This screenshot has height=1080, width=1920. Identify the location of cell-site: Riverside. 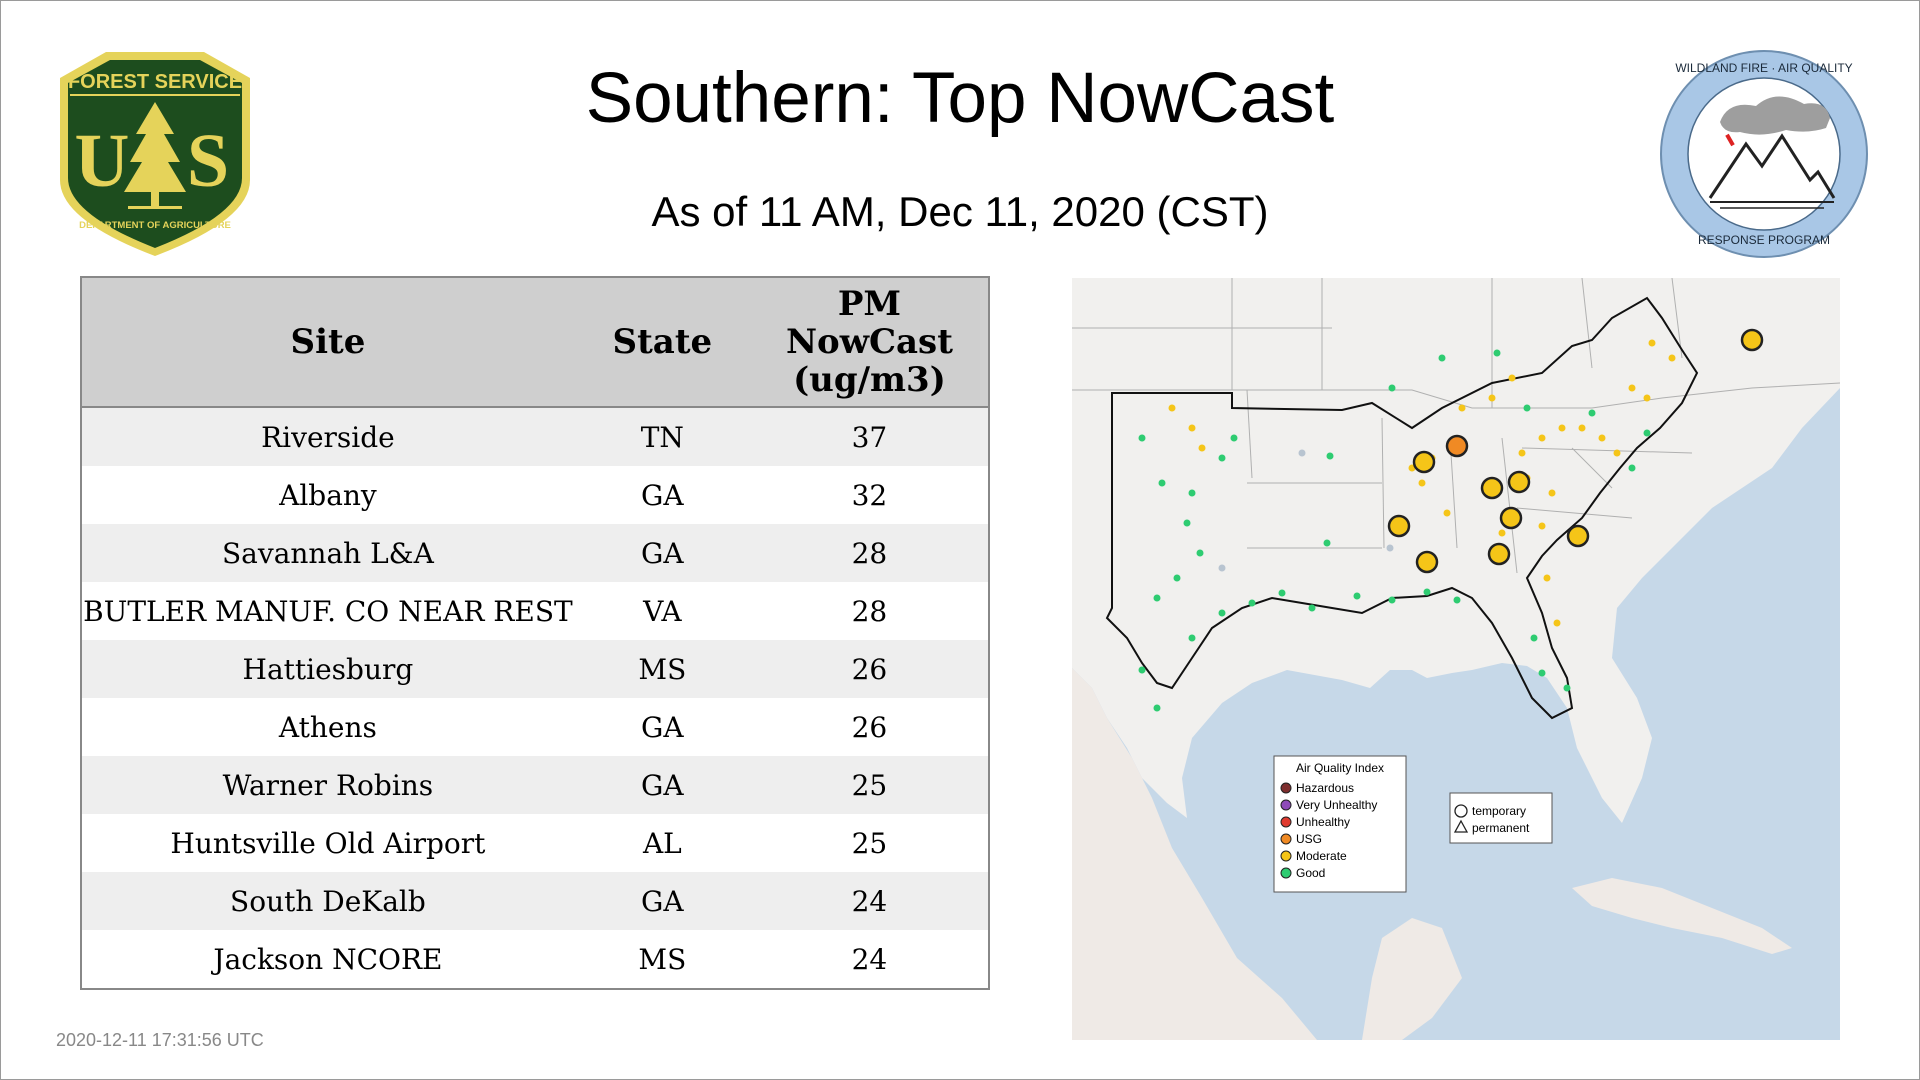
(327, 436).